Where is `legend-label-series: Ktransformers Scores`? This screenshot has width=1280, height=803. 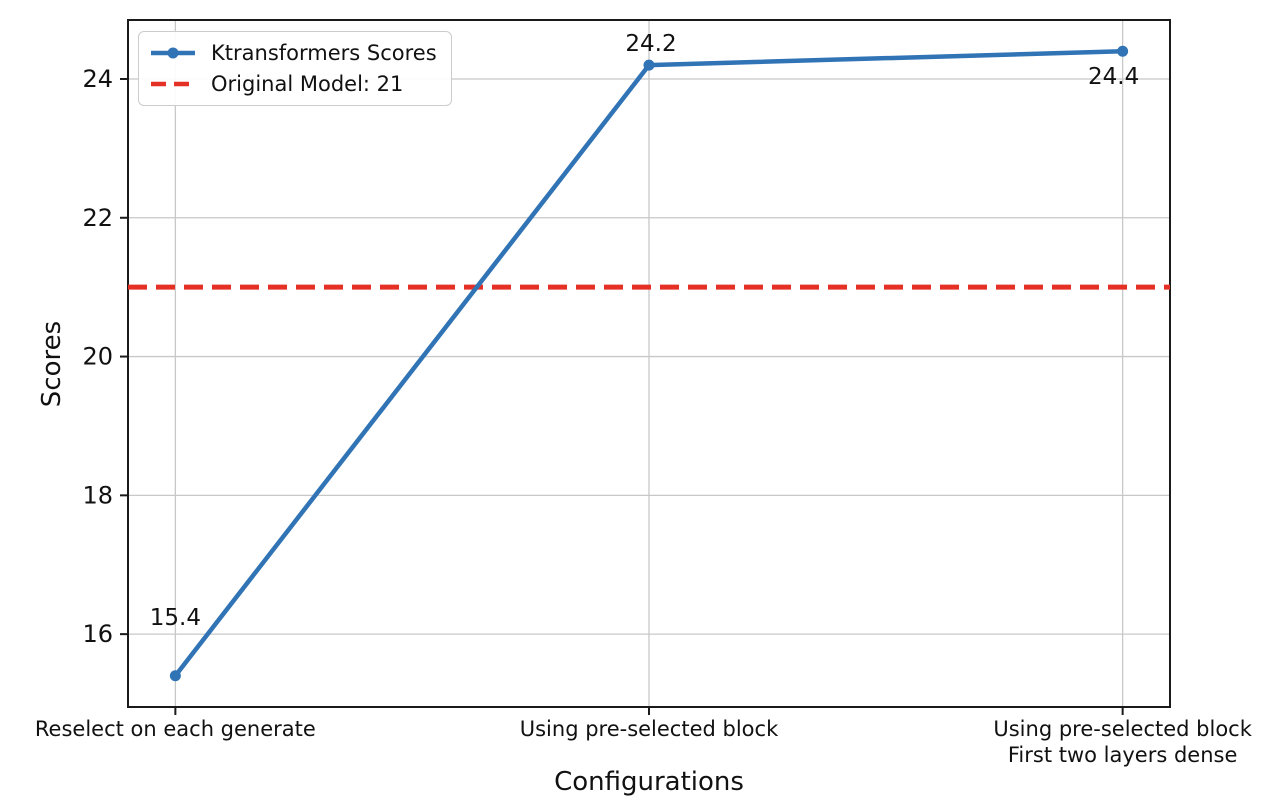 legend-label-series: Ktransformers Scores is located at coordinates (324, 53).